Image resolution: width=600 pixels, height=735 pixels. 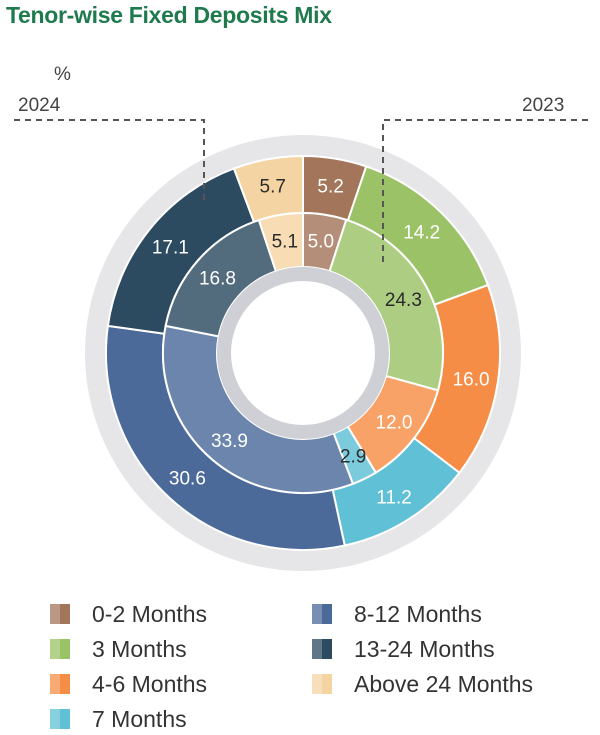 I want to click on 2023-value-label-4-6-months: 16.0, so click(x=471, y=380).